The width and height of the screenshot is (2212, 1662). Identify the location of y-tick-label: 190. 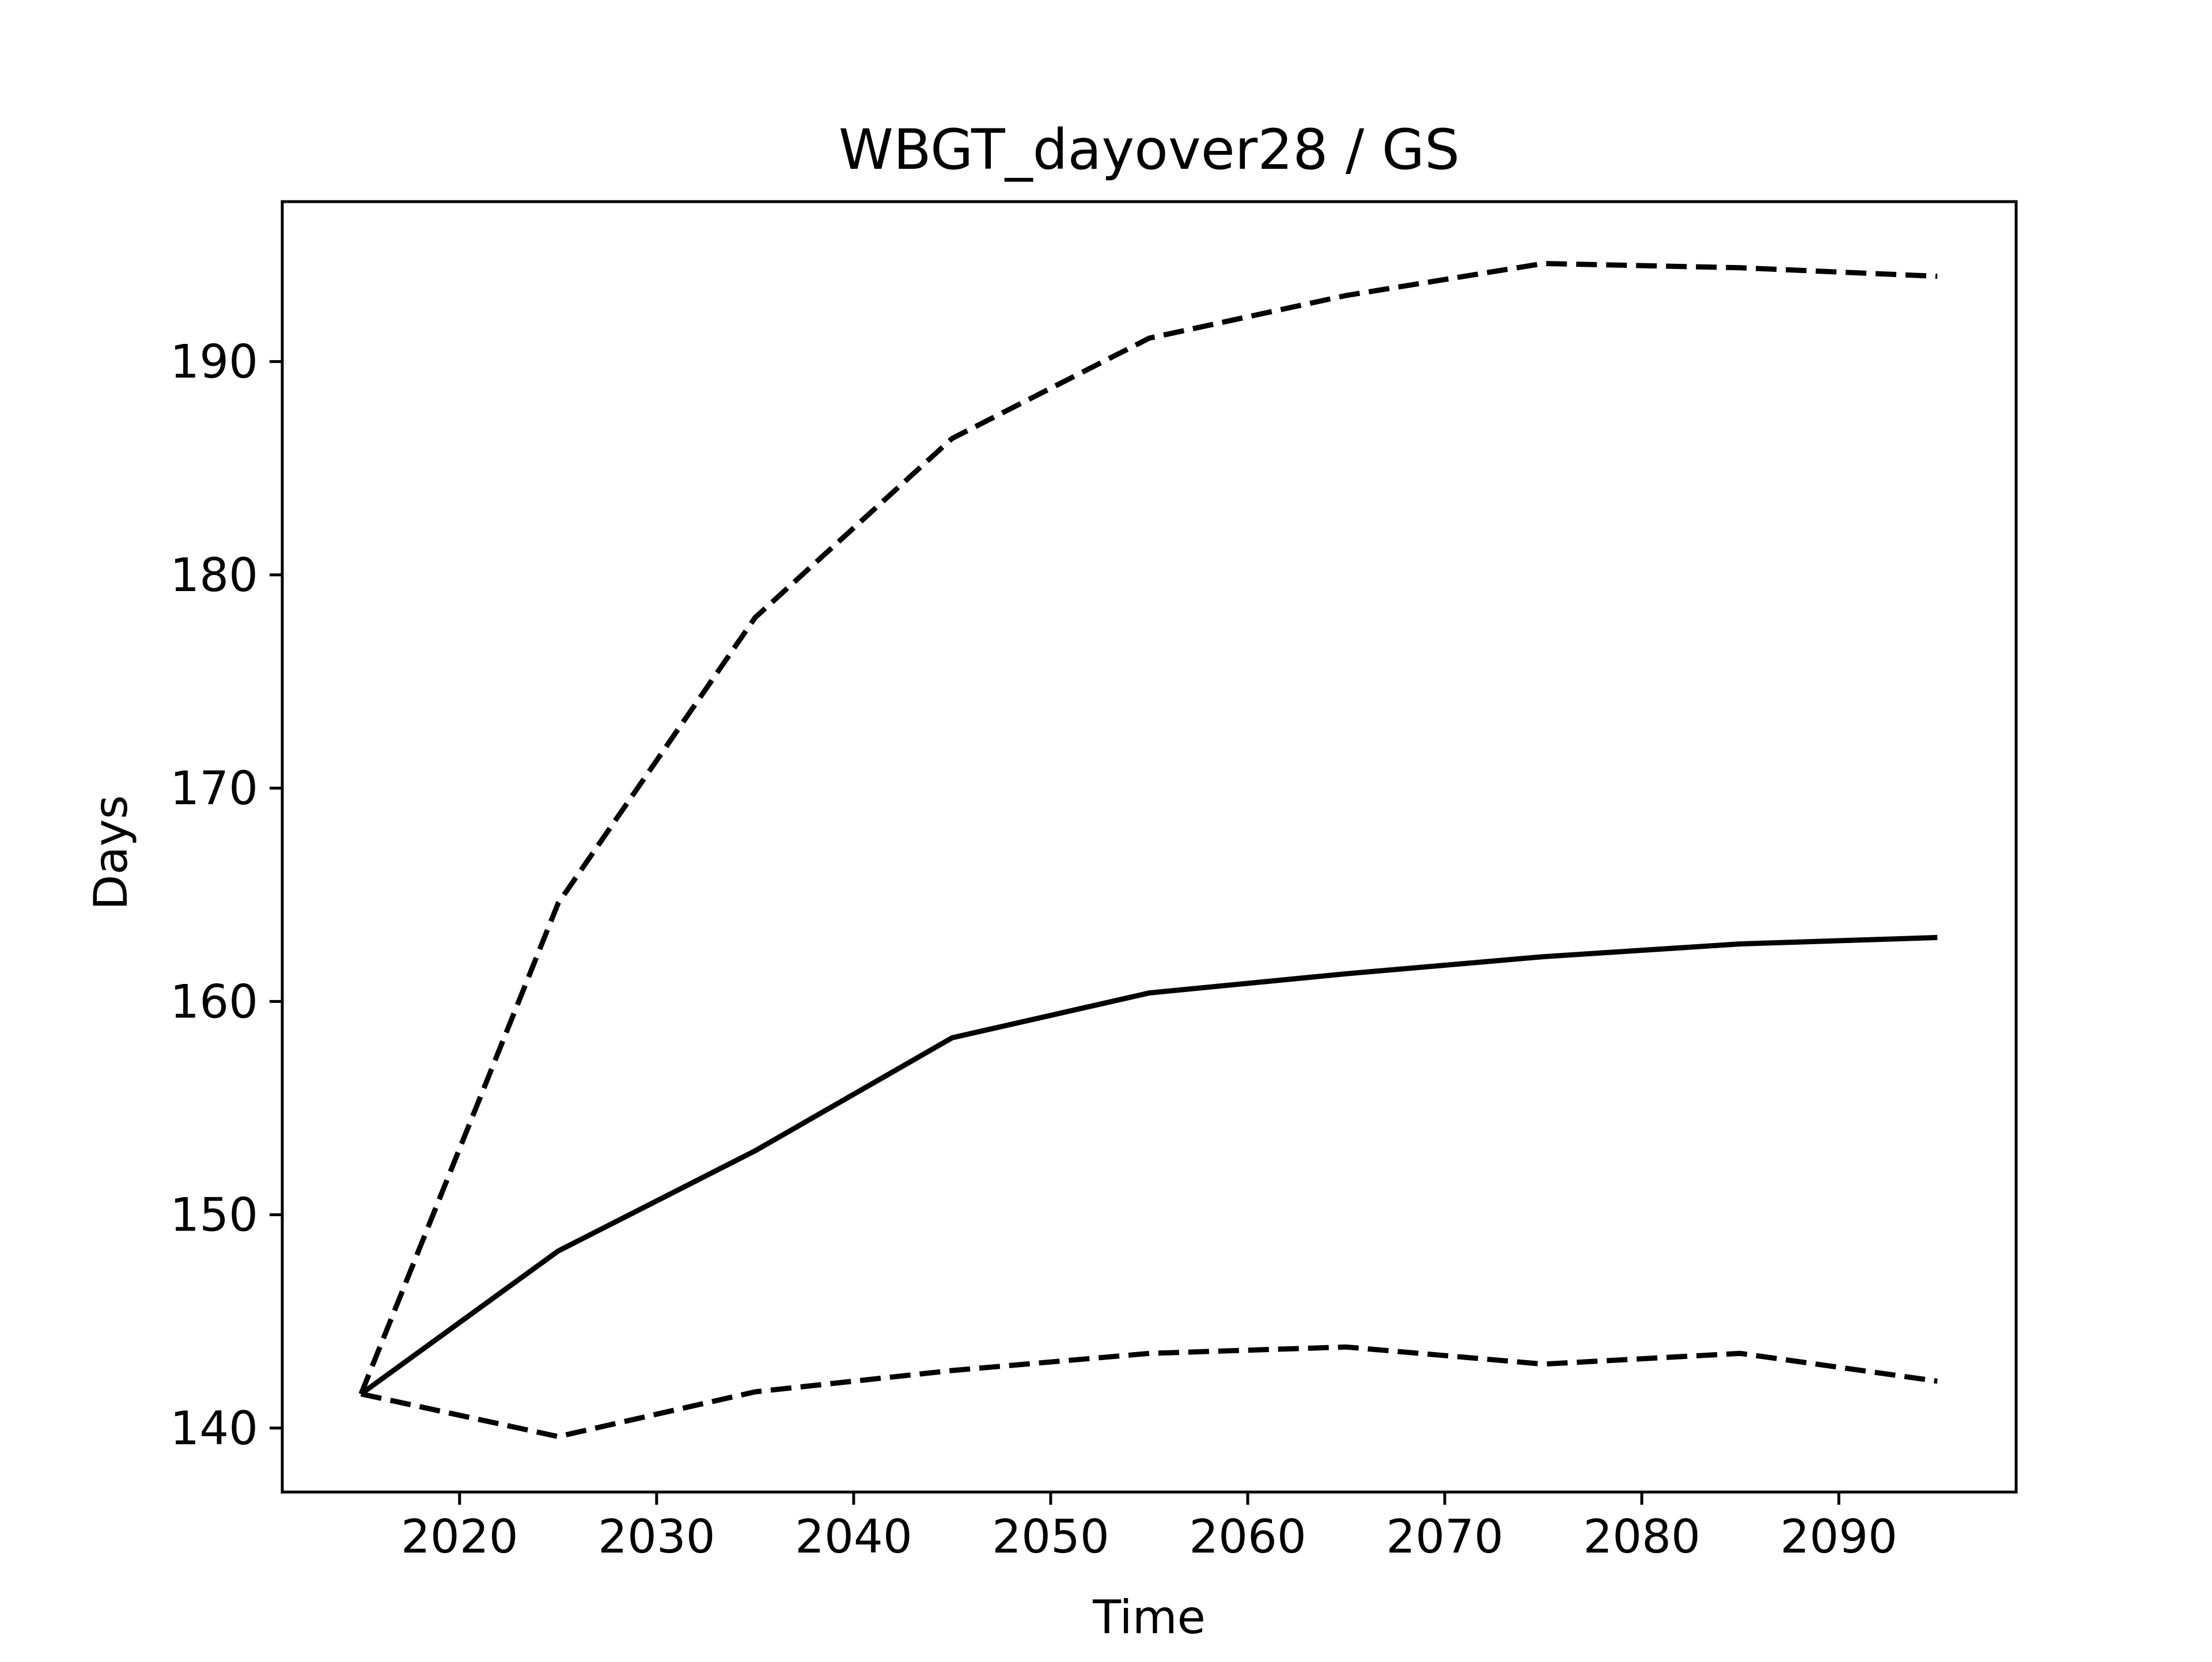
(214, 362).